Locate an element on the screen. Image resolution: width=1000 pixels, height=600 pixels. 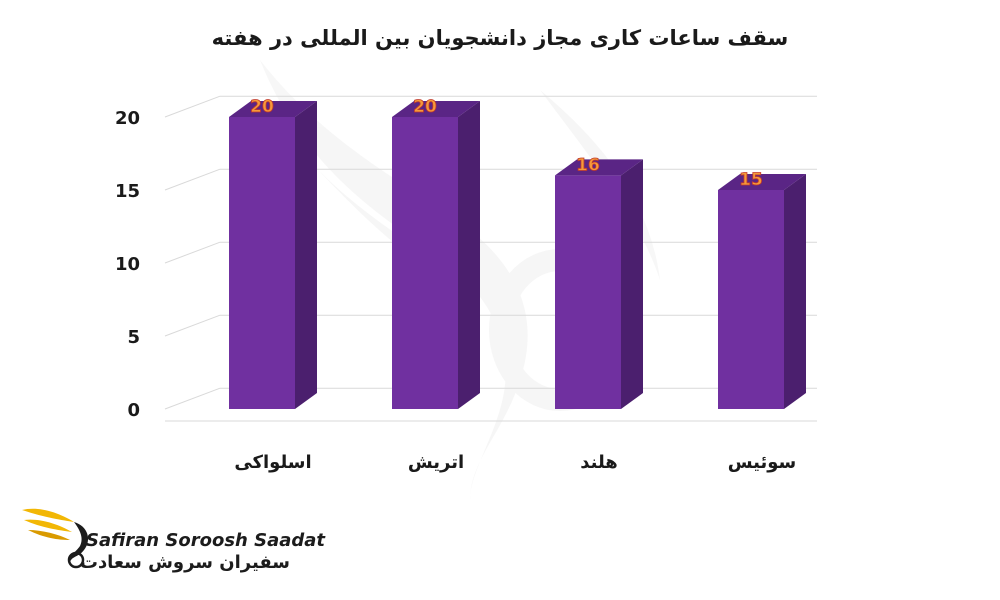
y-axis: 0 5 10 15 20 is located at coordinates (127, 264).